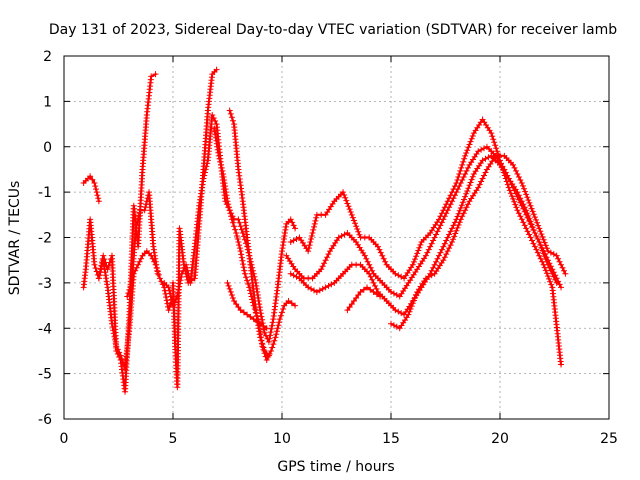 The width and height of the screenshot is (640, 480). Describe the element at coordinates (45, 284) in the screenshot. I see `y-tick-label: -3` at that location.